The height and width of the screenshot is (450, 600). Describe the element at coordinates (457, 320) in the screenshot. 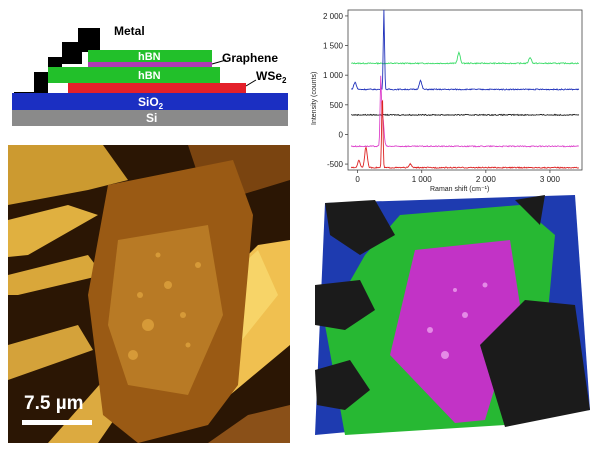

I see `map-bubbles` at that location.